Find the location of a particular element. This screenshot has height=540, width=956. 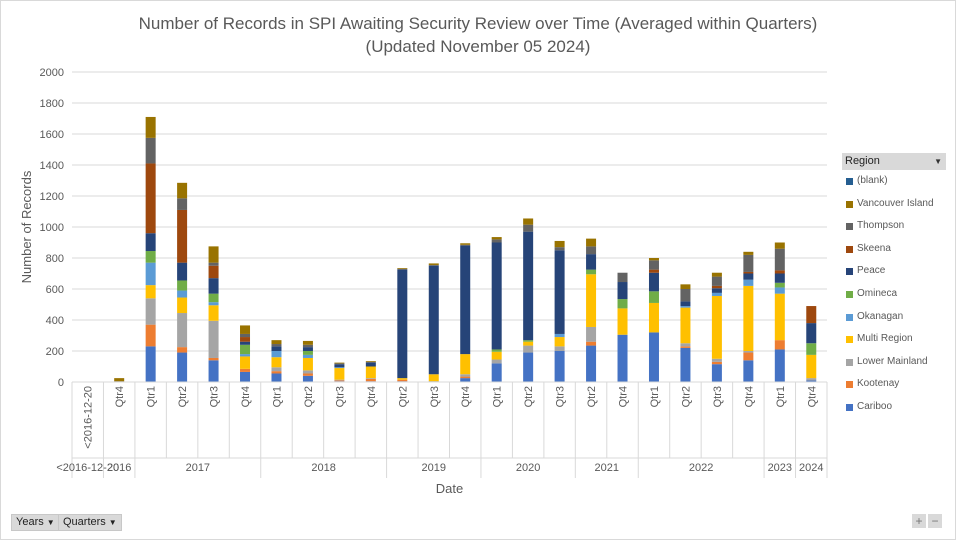

legend-item: Kootenay is located at coordinates (894, 384).